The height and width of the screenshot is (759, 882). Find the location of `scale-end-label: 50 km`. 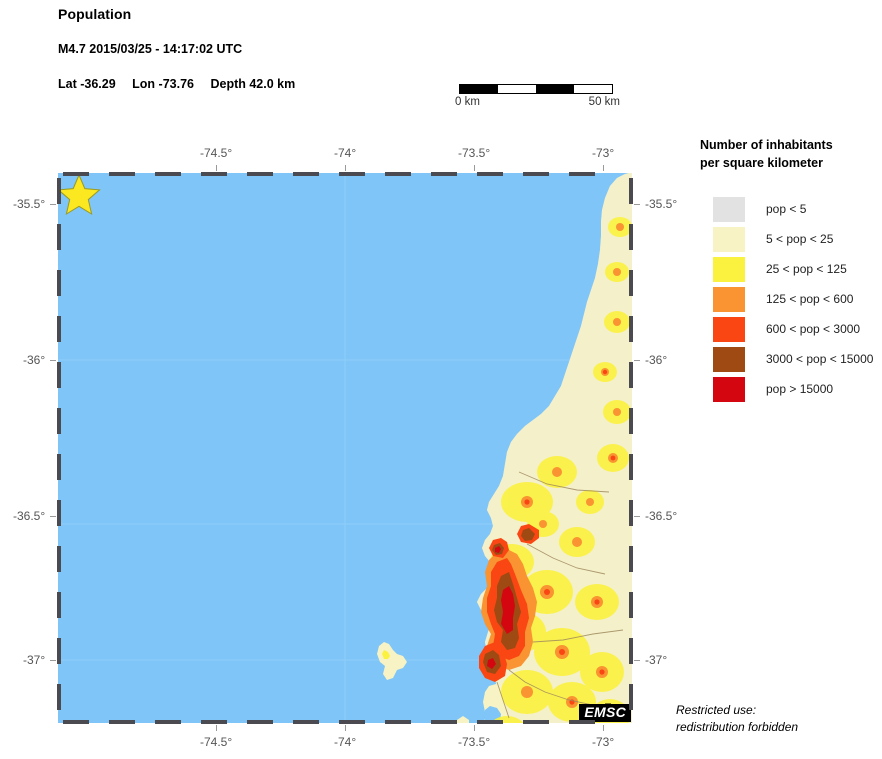

scale-end-label: 50 km is located at coordinates (604, 102).